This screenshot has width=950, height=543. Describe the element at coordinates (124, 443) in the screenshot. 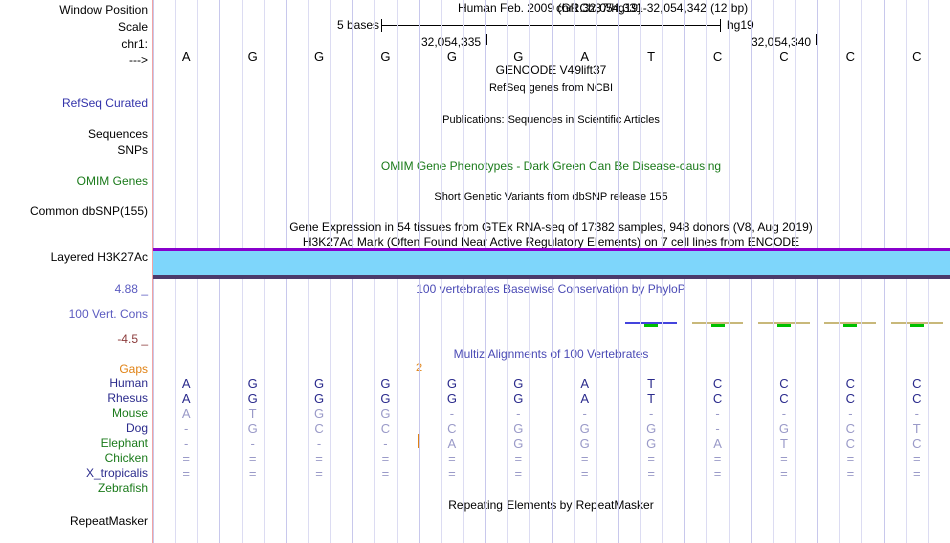

I see `species-label-elephant: Elephant` at that location.